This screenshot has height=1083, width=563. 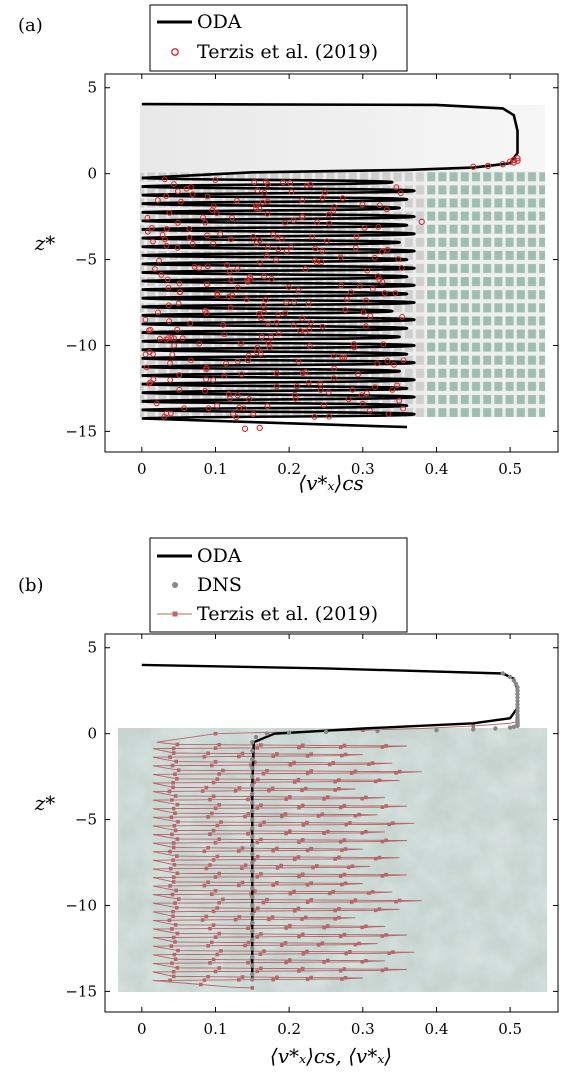 I want to click on y-tick-label: 0, so click(x=92, y=734).